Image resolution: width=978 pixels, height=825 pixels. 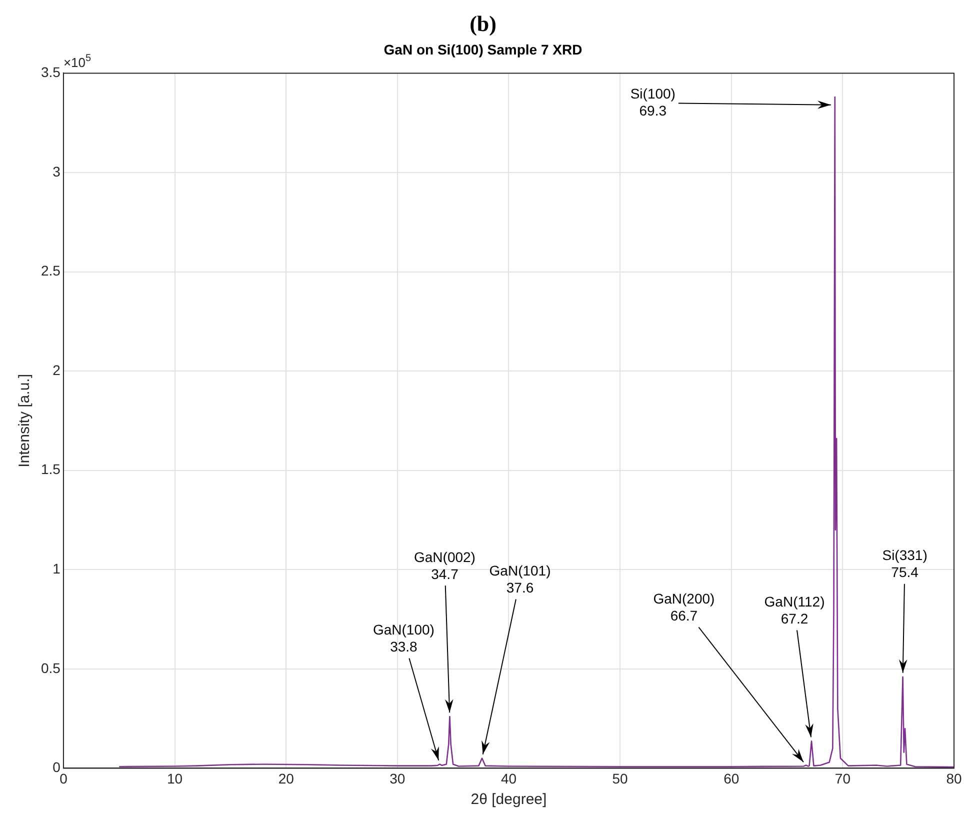 I want to click on y-tick-label: 3, so click(x=56, y=171).